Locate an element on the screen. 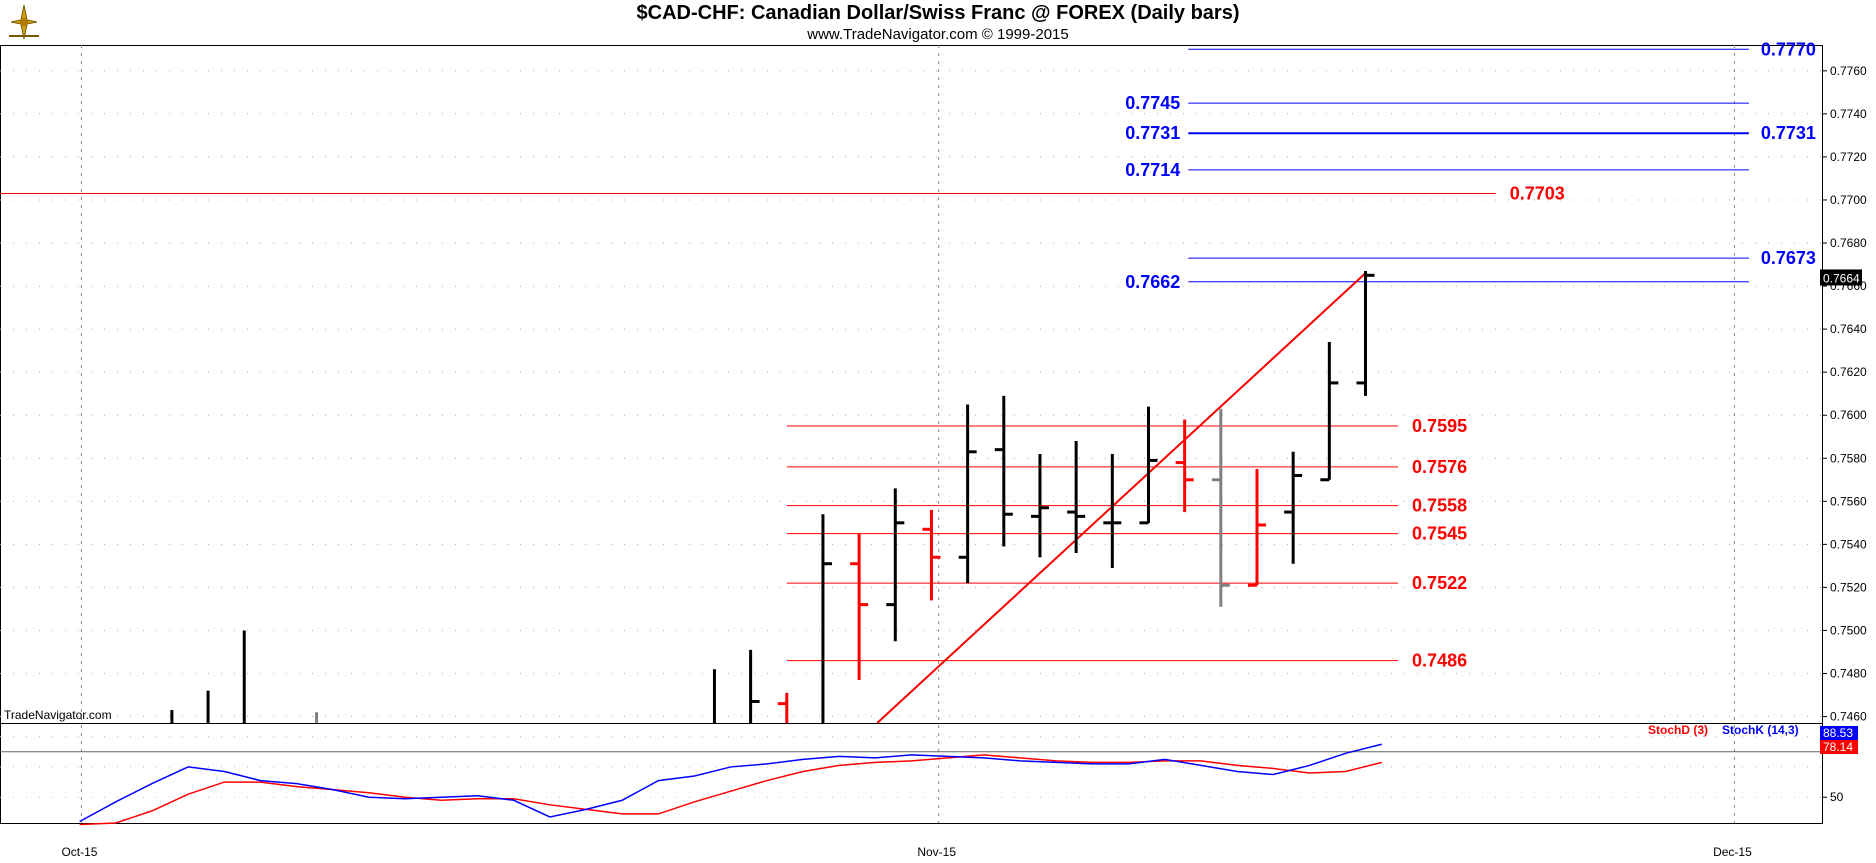 This screenshot has height=863, width=1876. price-tick-label: 0.7560 is located at coordinates (1848, 501).